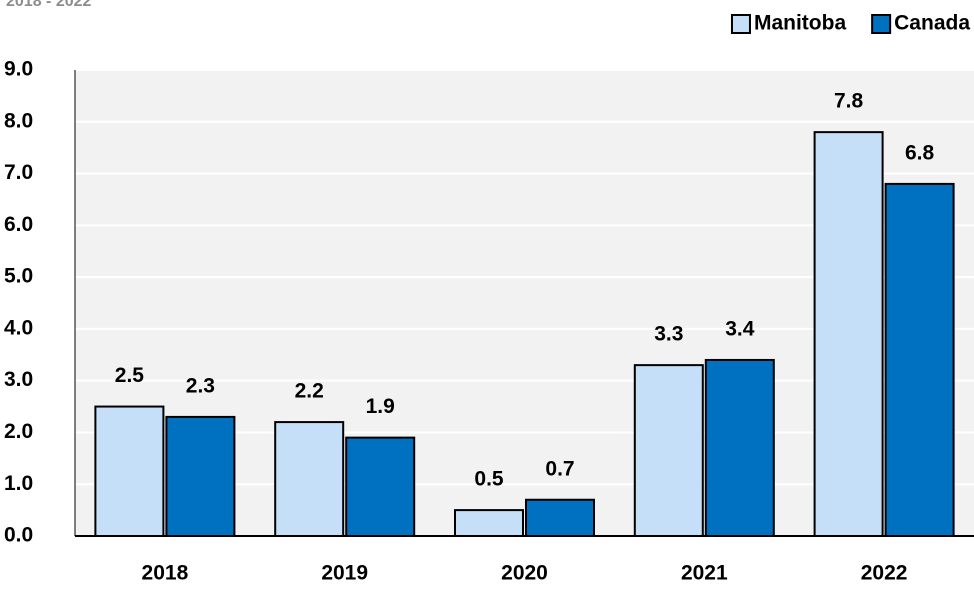  I want to click on x-tick-label: 2022, so click(884, 573).